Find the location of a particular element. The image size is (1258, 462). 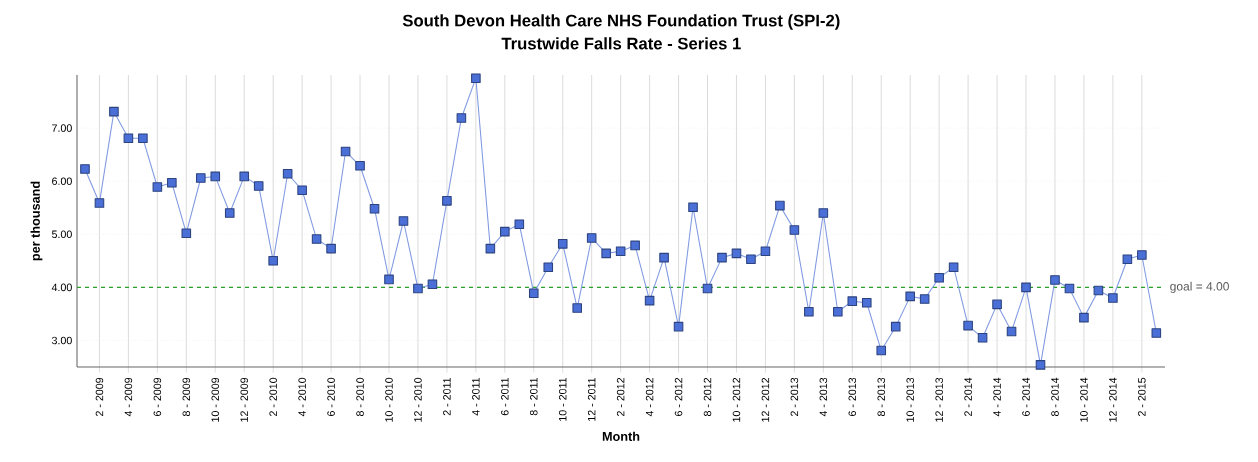

x-tick-label: 10 - 2014 is located at coordinates (1084, 399).